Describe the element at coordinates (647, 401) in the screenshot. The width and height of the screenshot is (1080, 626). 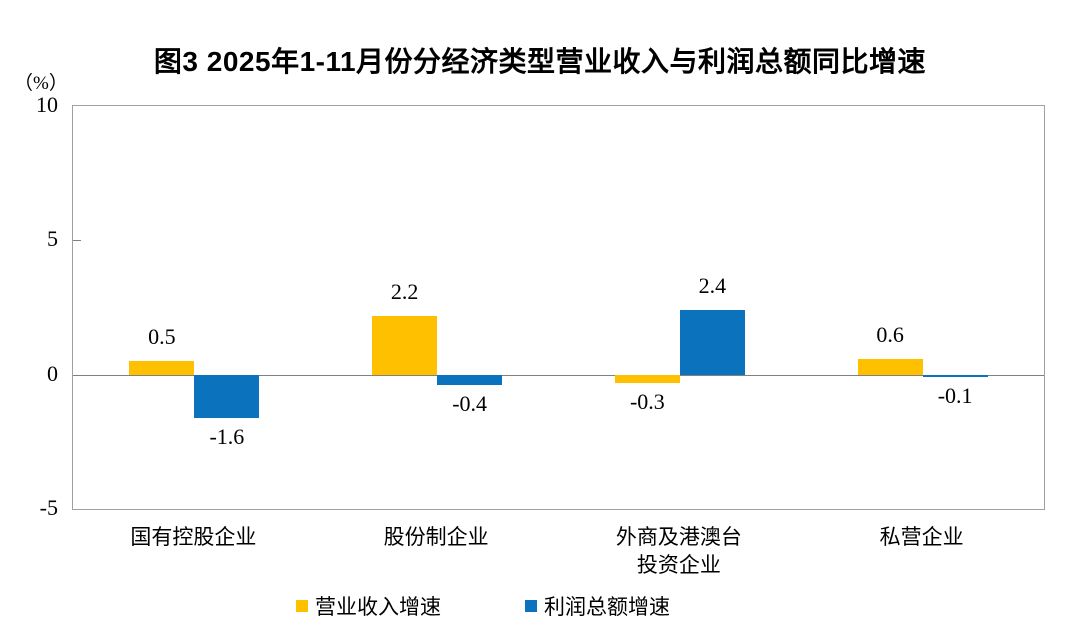
I see `bar-value-label: -0.3` at that location.